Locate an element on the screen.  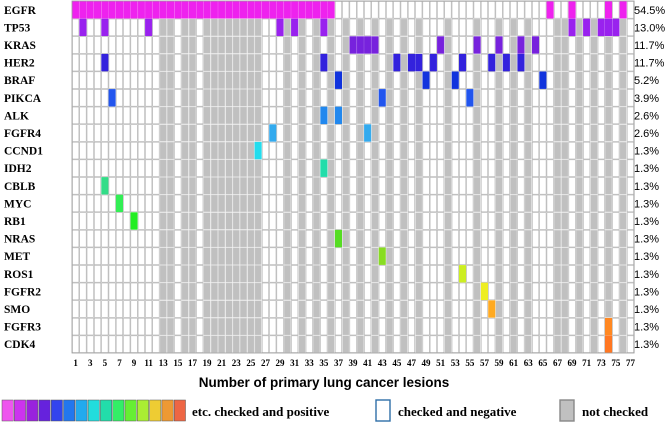
cell-alk-29-negative is located at coordinates (280, 115).